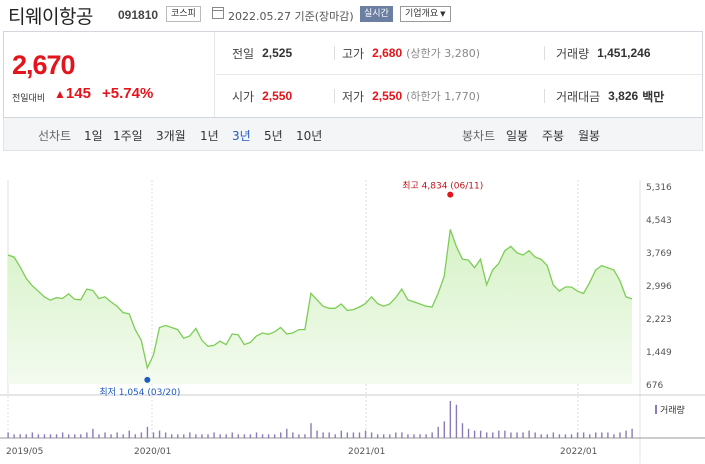 The height and width of the screenshot is (464, 705). Describe the element at coordinates (241, 136) in the screenshot. I see `tab-3y: 3년` at that location.